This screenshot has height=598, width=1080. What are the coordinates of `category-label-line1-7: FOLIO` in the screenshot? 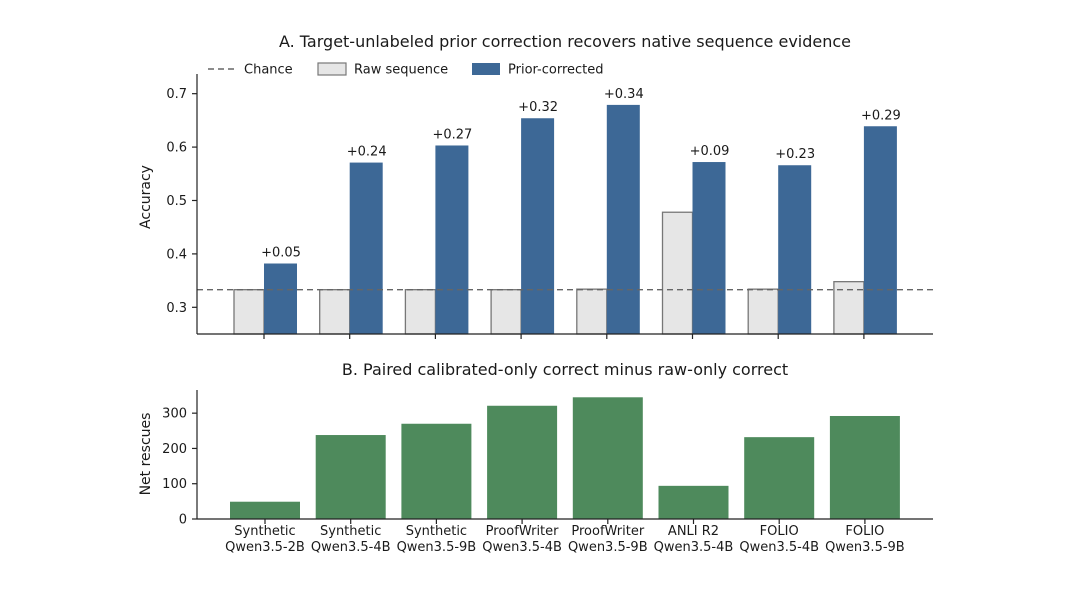 It's located at (864, 531).